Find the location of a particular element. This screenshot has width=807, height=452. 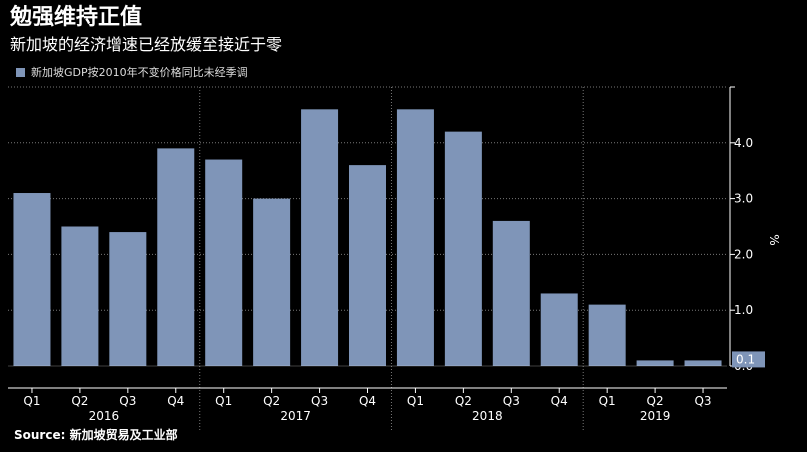

year-label: 2018 is located at coordinates (487, 416).